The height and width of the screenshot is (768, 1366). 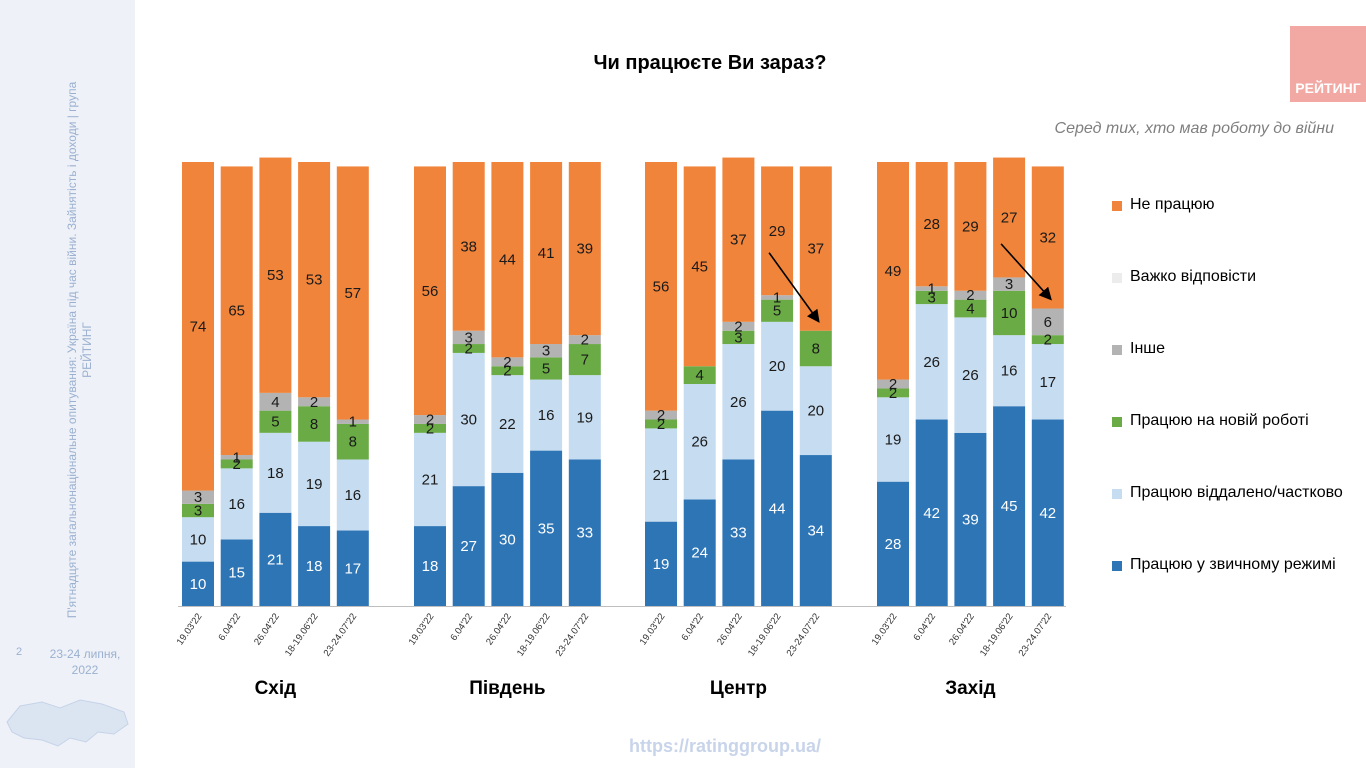 I want to click on data-label-usual: 39, so click(x=970, y=519).